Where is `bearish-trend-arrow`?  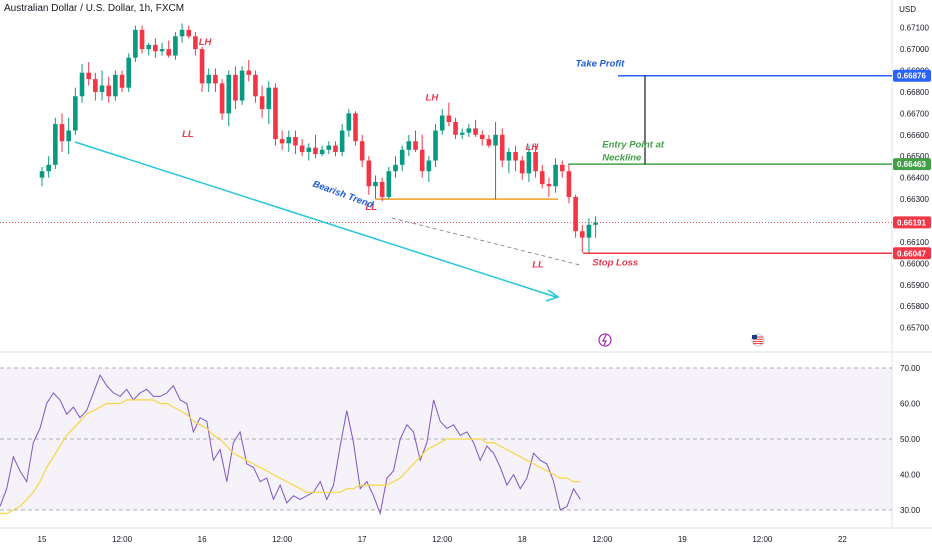
bearish-trend-arrow is located at coordinates (315, 219).